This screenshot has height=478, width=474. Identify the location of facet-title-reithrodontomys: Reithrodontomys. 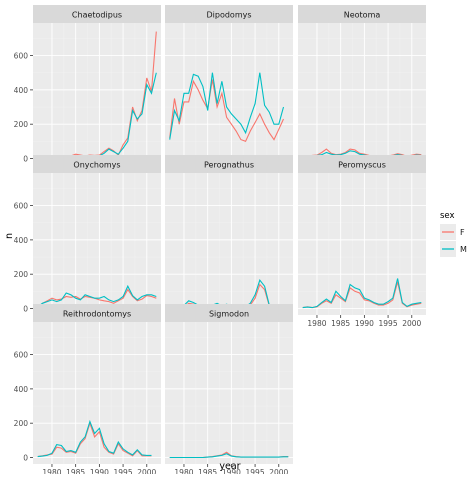
(97, 314).